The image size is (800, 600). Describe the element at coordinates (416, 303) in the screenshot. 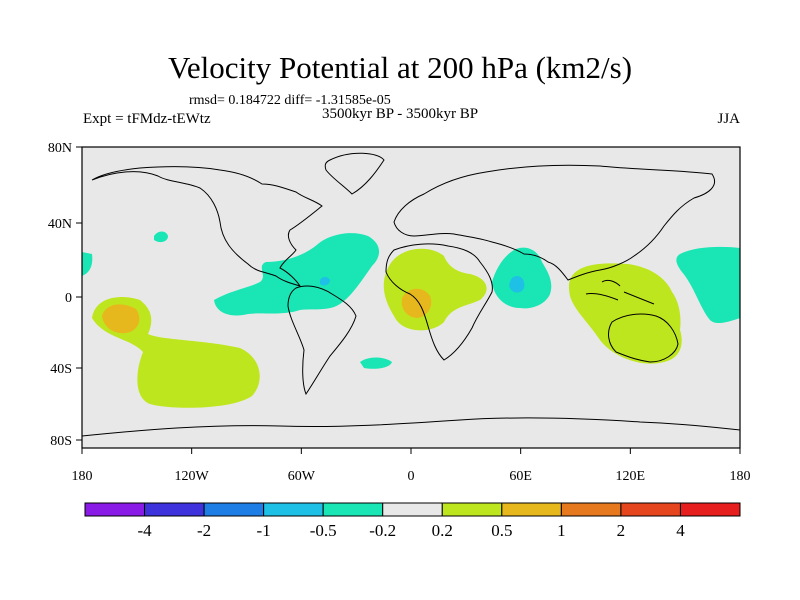

I see `contour-core-africa` at that location.